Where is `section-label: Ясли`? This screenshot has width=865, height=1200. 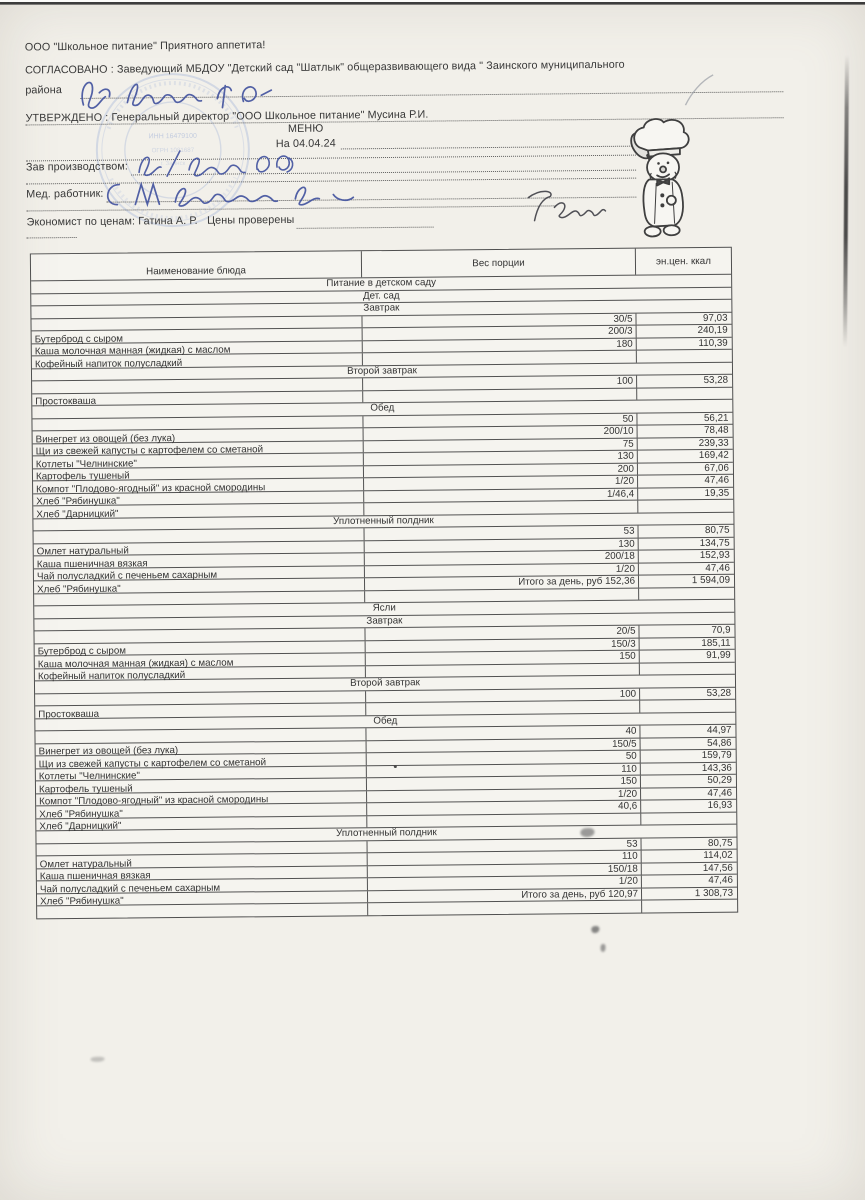 section-label: Ясли is located at coordinates (384, 608).